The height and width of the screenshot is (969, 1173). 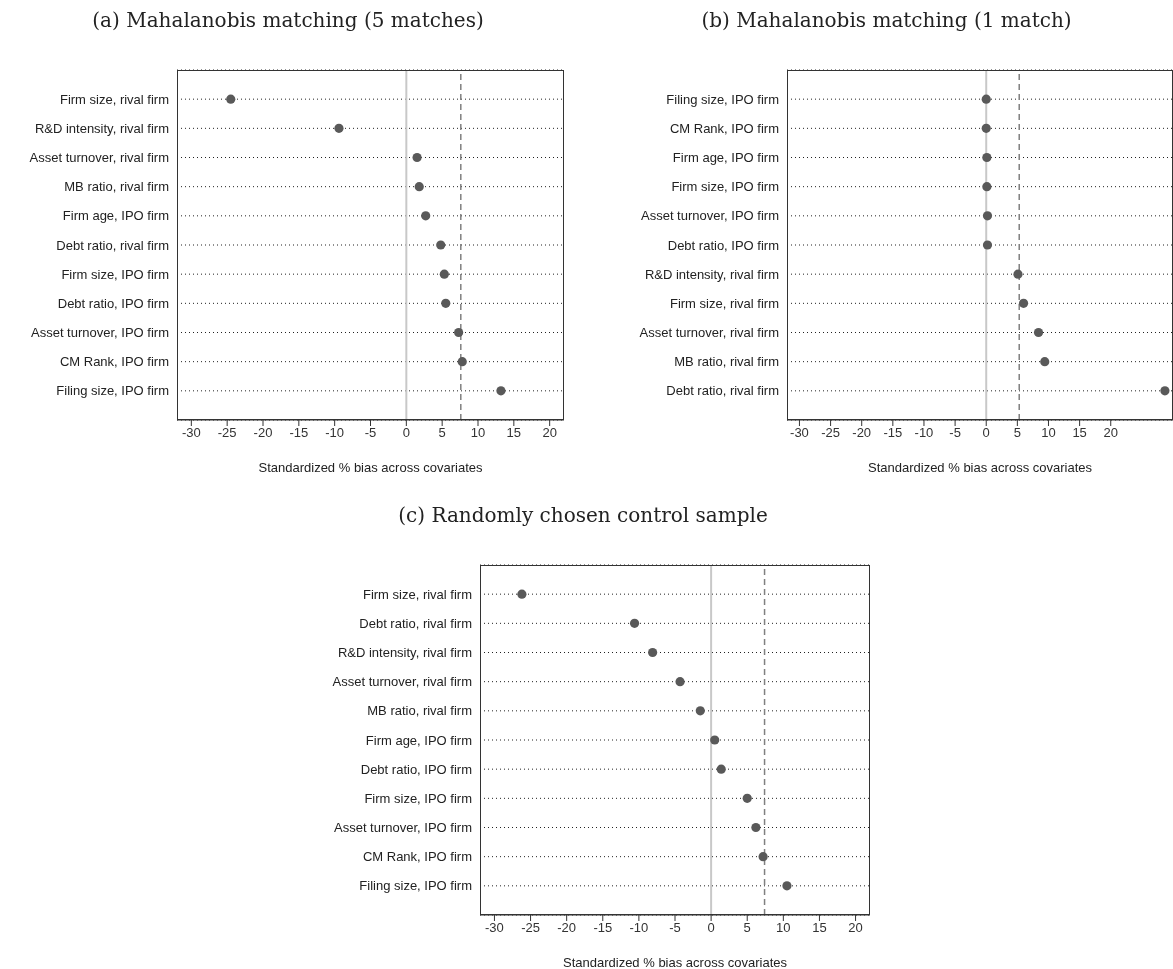 I want to click on chart-title: (b) Mahalanobis matching (1 match), so click(x=886, y=21).